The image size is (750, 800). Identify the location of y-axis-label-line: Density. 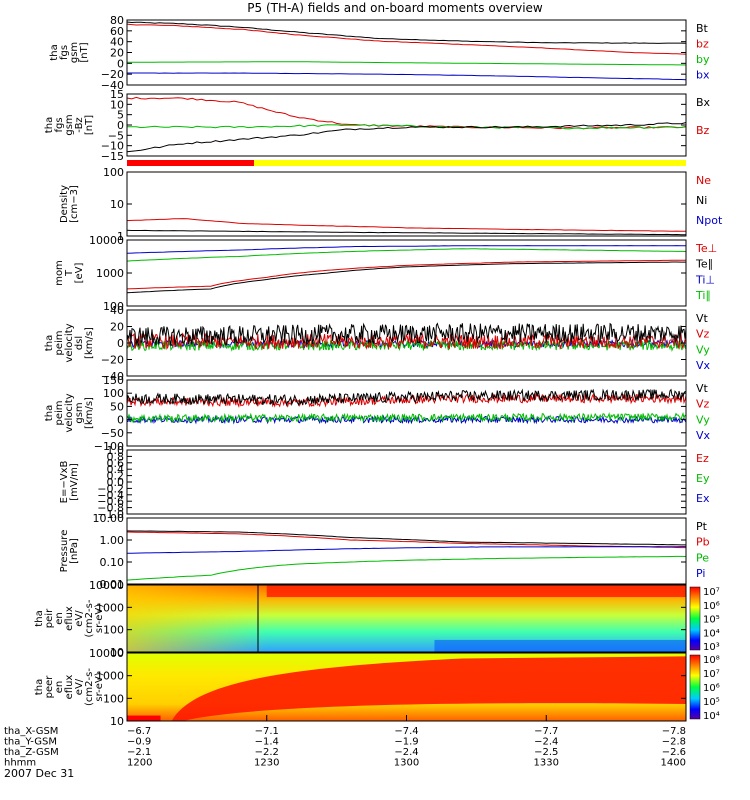
(64, 204).